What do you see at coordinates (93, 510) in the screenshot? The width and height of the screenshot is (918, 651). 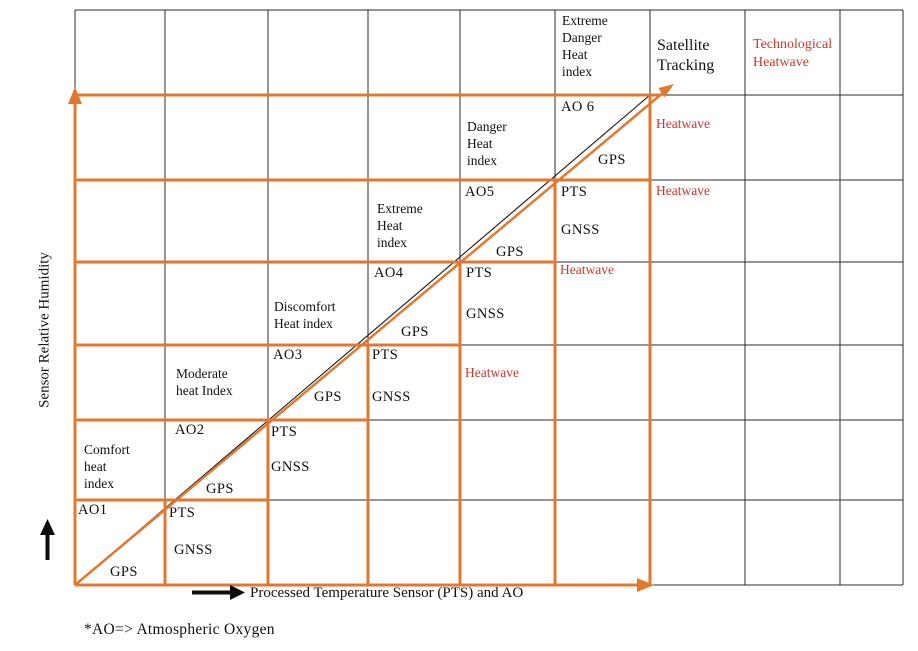 I see `ao-label-1: AO1` at bounding box center [93, 510].